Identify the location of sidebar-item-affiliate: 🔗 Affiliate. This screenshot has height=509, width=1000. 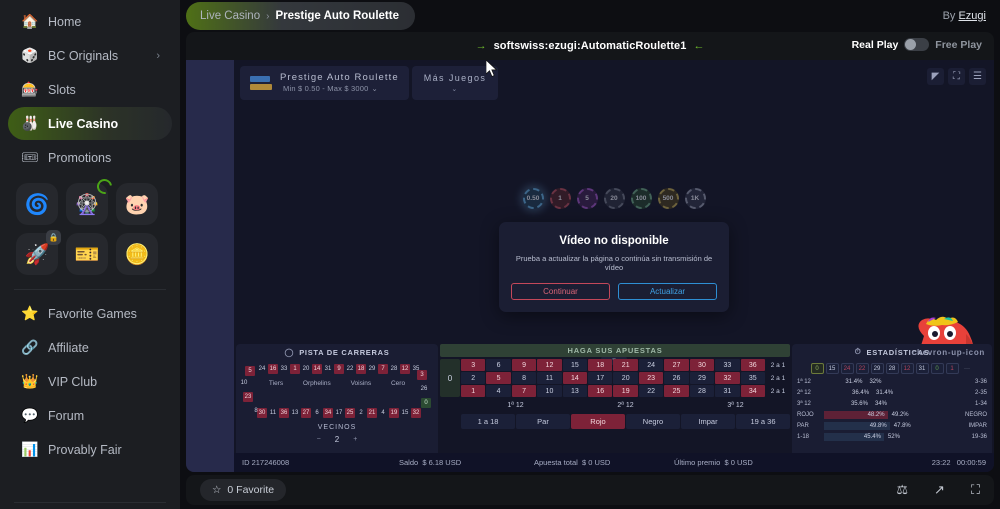
(90, 347).